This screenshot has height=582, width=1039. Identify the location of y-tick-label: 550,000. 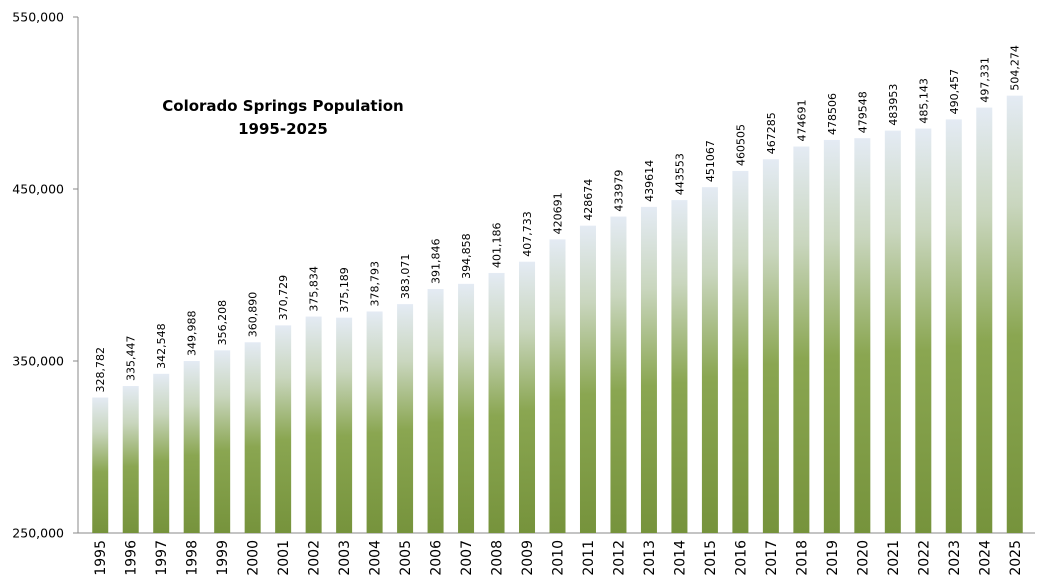
(38, 17).